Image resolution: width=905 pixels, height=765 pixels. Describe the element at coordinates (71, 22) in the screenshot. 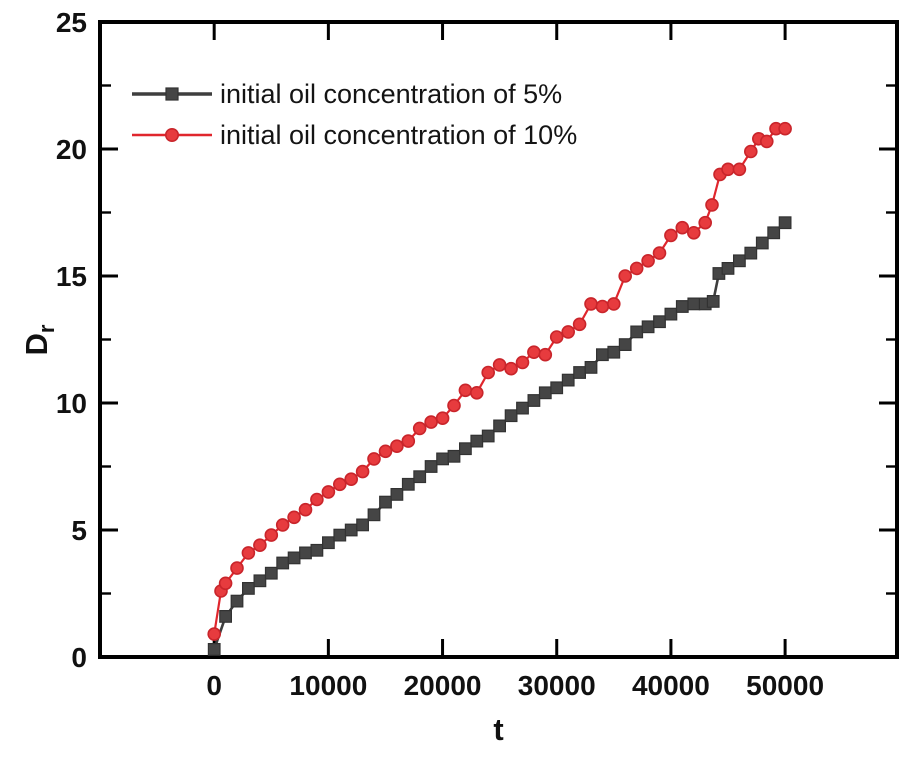

I see `y-axis-tick-label: 25` at that location.